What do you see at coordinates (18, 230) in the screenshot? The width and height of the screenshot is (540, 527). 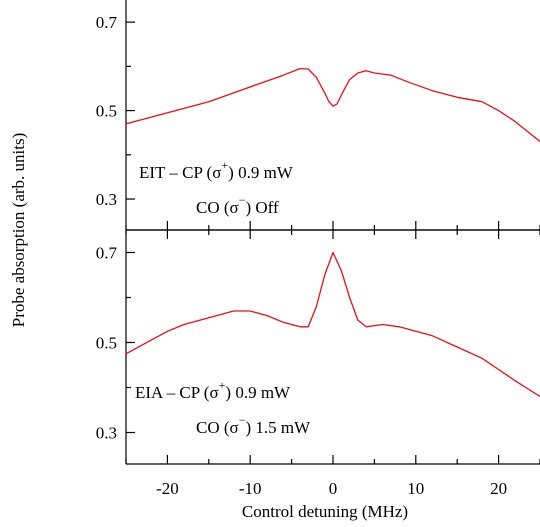 I see `y-axis-title: Probe absorption (arb. units)` at bounding box center [18, 230].